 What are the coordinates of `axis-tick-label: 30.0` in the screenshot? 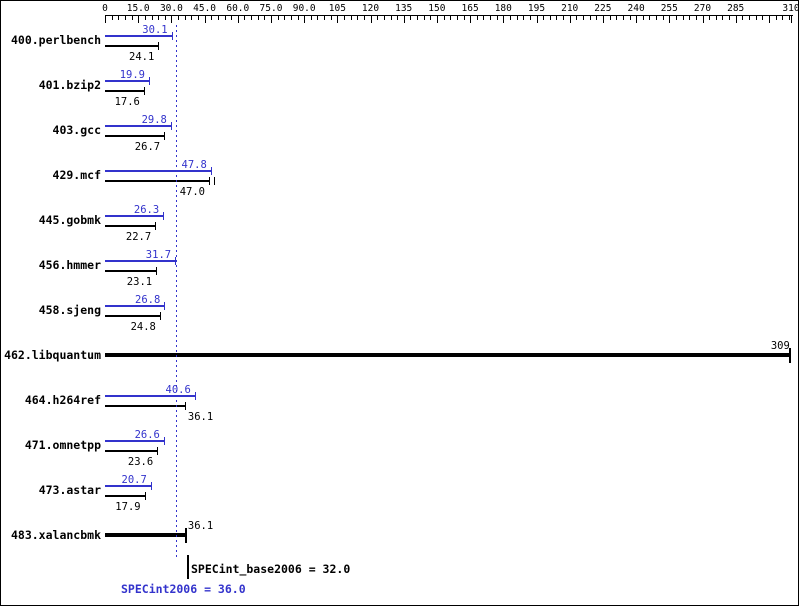 It's located at (171, 8).